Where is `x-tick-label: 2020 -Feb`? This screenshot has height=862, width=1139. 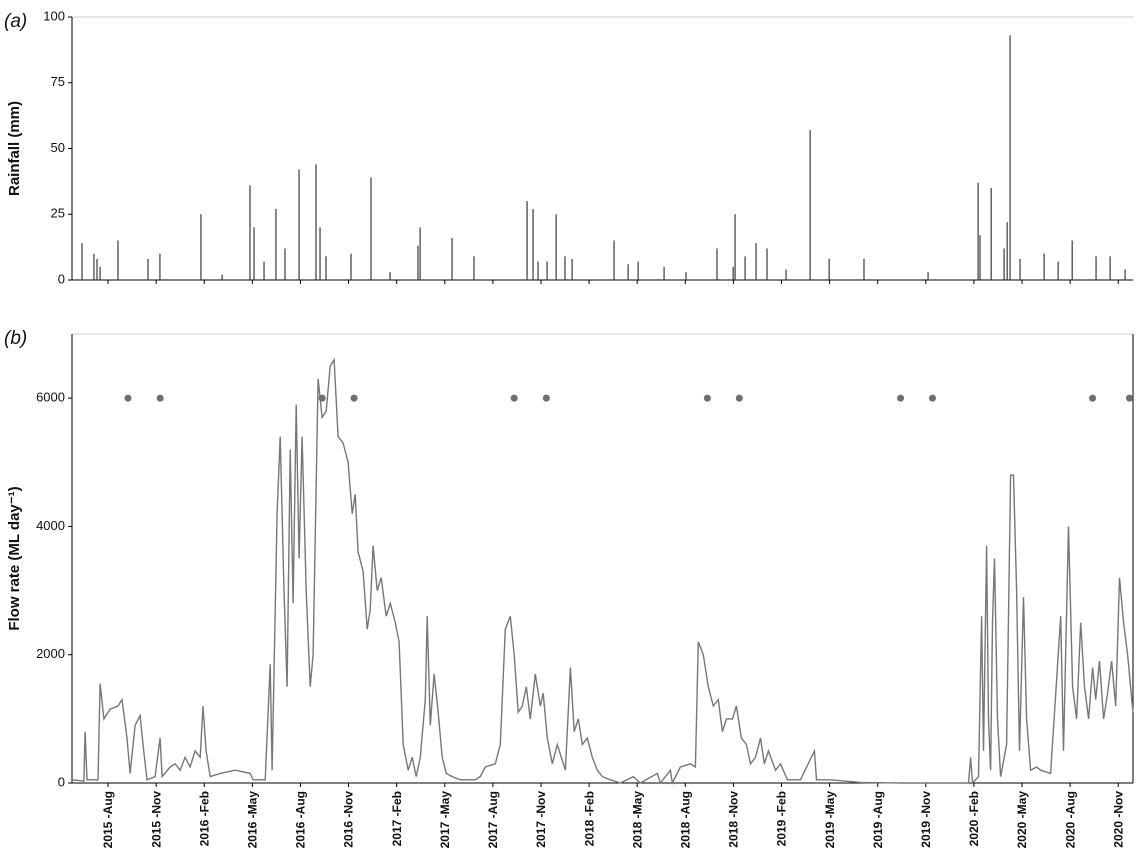
x-tick-label: 2020 -Feb is located at coordinates (974, 818).